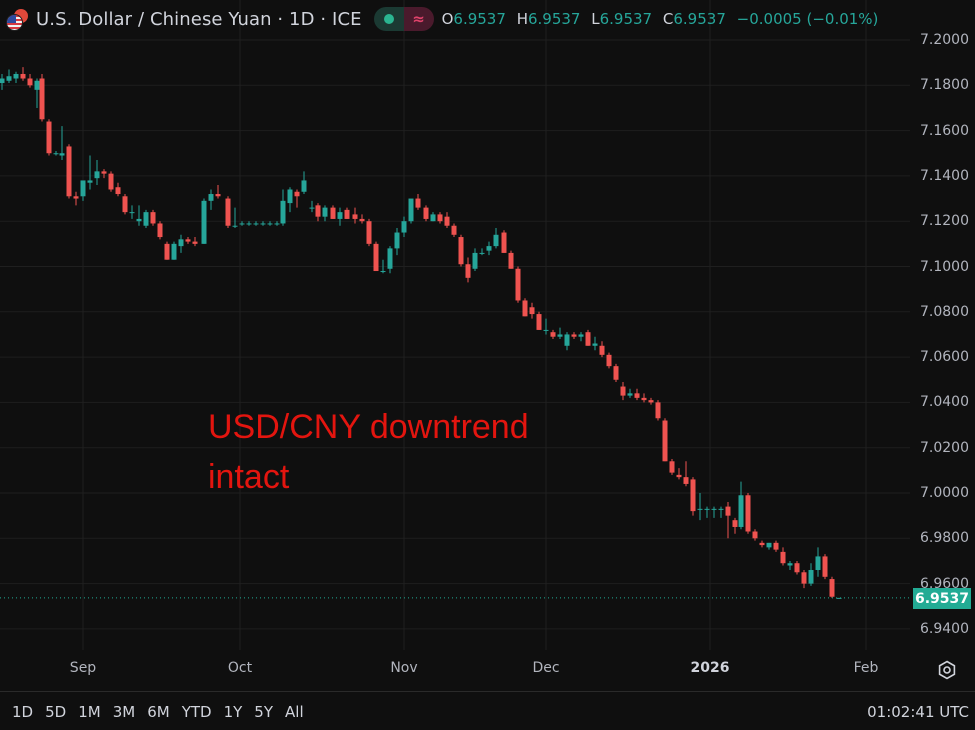  What do you see at coordinates (199, 19) in the screenshot?
I see `symbol-title: U.S. Dollar / Chinese Yuan · 1D · ICE` at bounding box center [199, 19].